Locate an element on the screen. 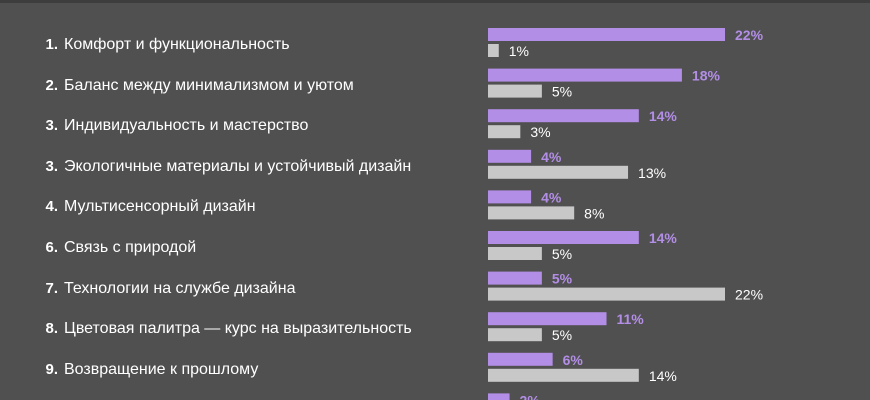 Image resolution: width=870 pixels, height=400 pixels. value-label-series-2: 13% is located at coordinates (652, 173).